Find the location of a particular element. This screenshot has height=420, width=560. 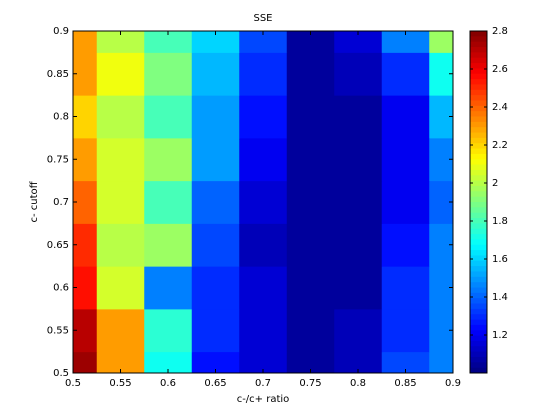

y-tick-label: 0.85 is located at coordinates (58, 74).